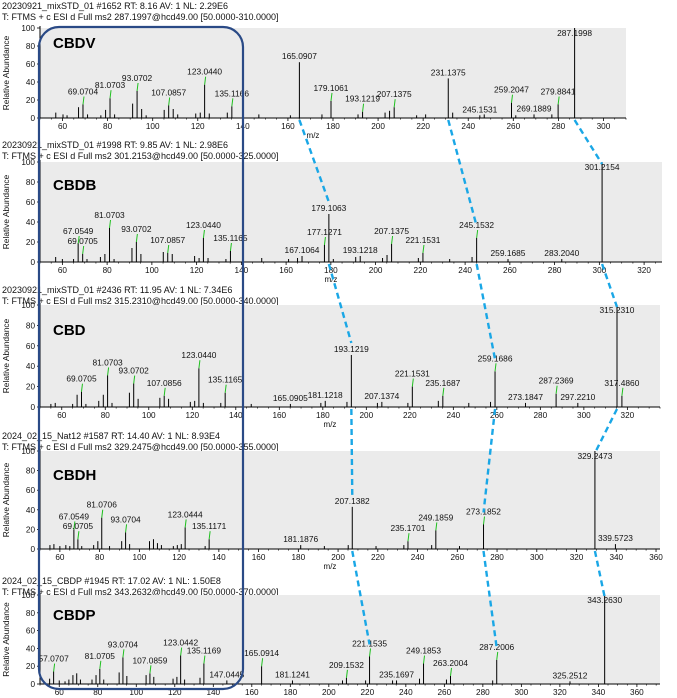 The height and width of the screenshot is (698, 677). What do you see at coordinates (53, 659) in the screenshot?
I see `peak-label: 57.0707` at bounding box center [53, 659].